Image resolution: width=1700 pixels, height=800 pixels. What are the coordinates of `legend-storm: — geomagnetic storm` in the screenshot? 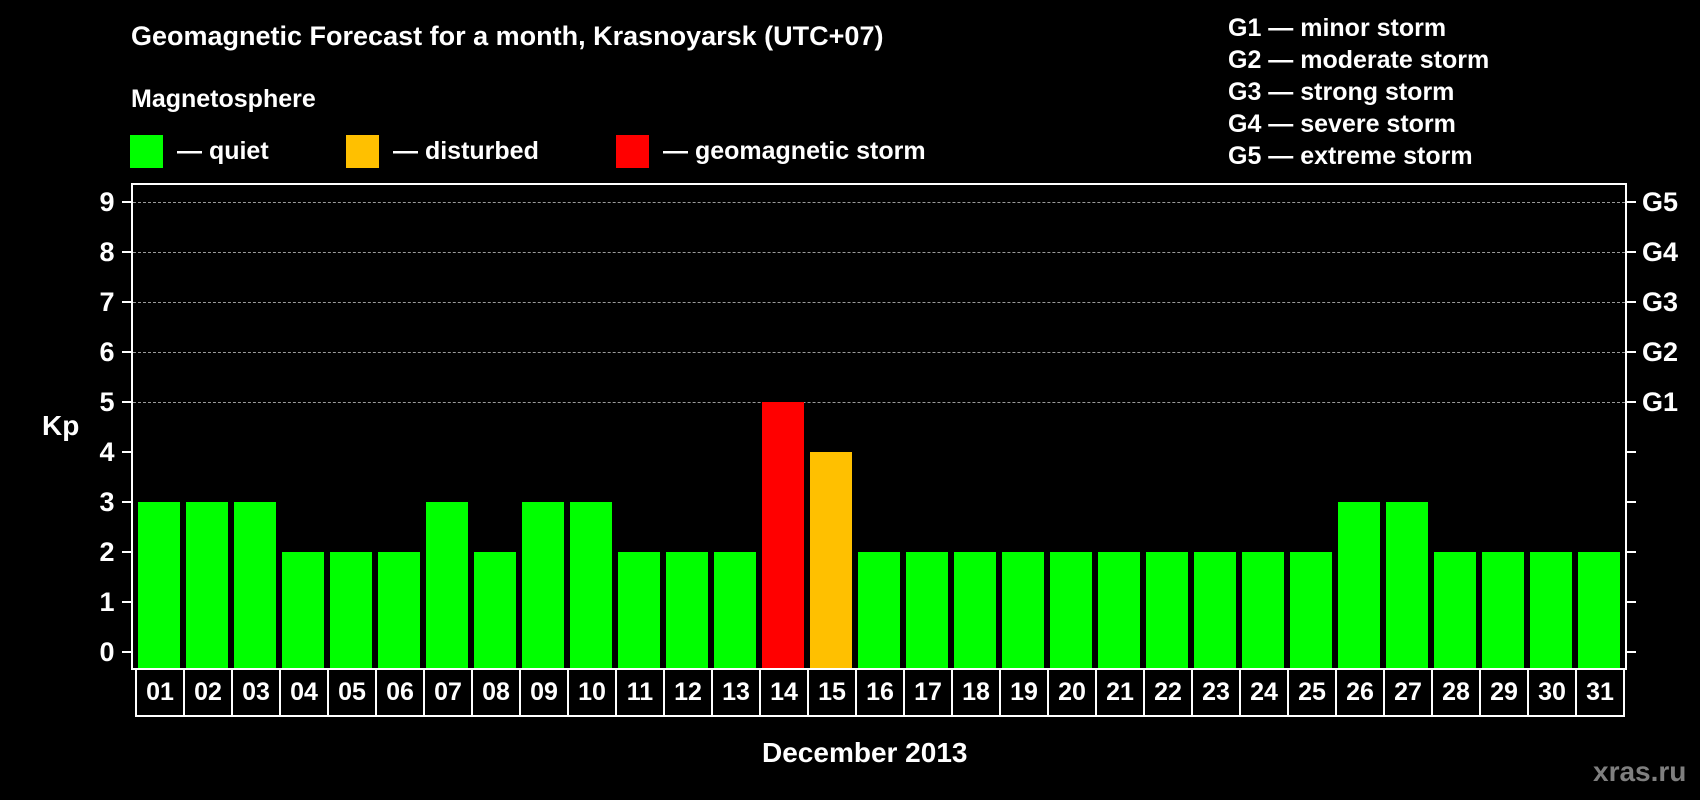 It's located at (771, 151).